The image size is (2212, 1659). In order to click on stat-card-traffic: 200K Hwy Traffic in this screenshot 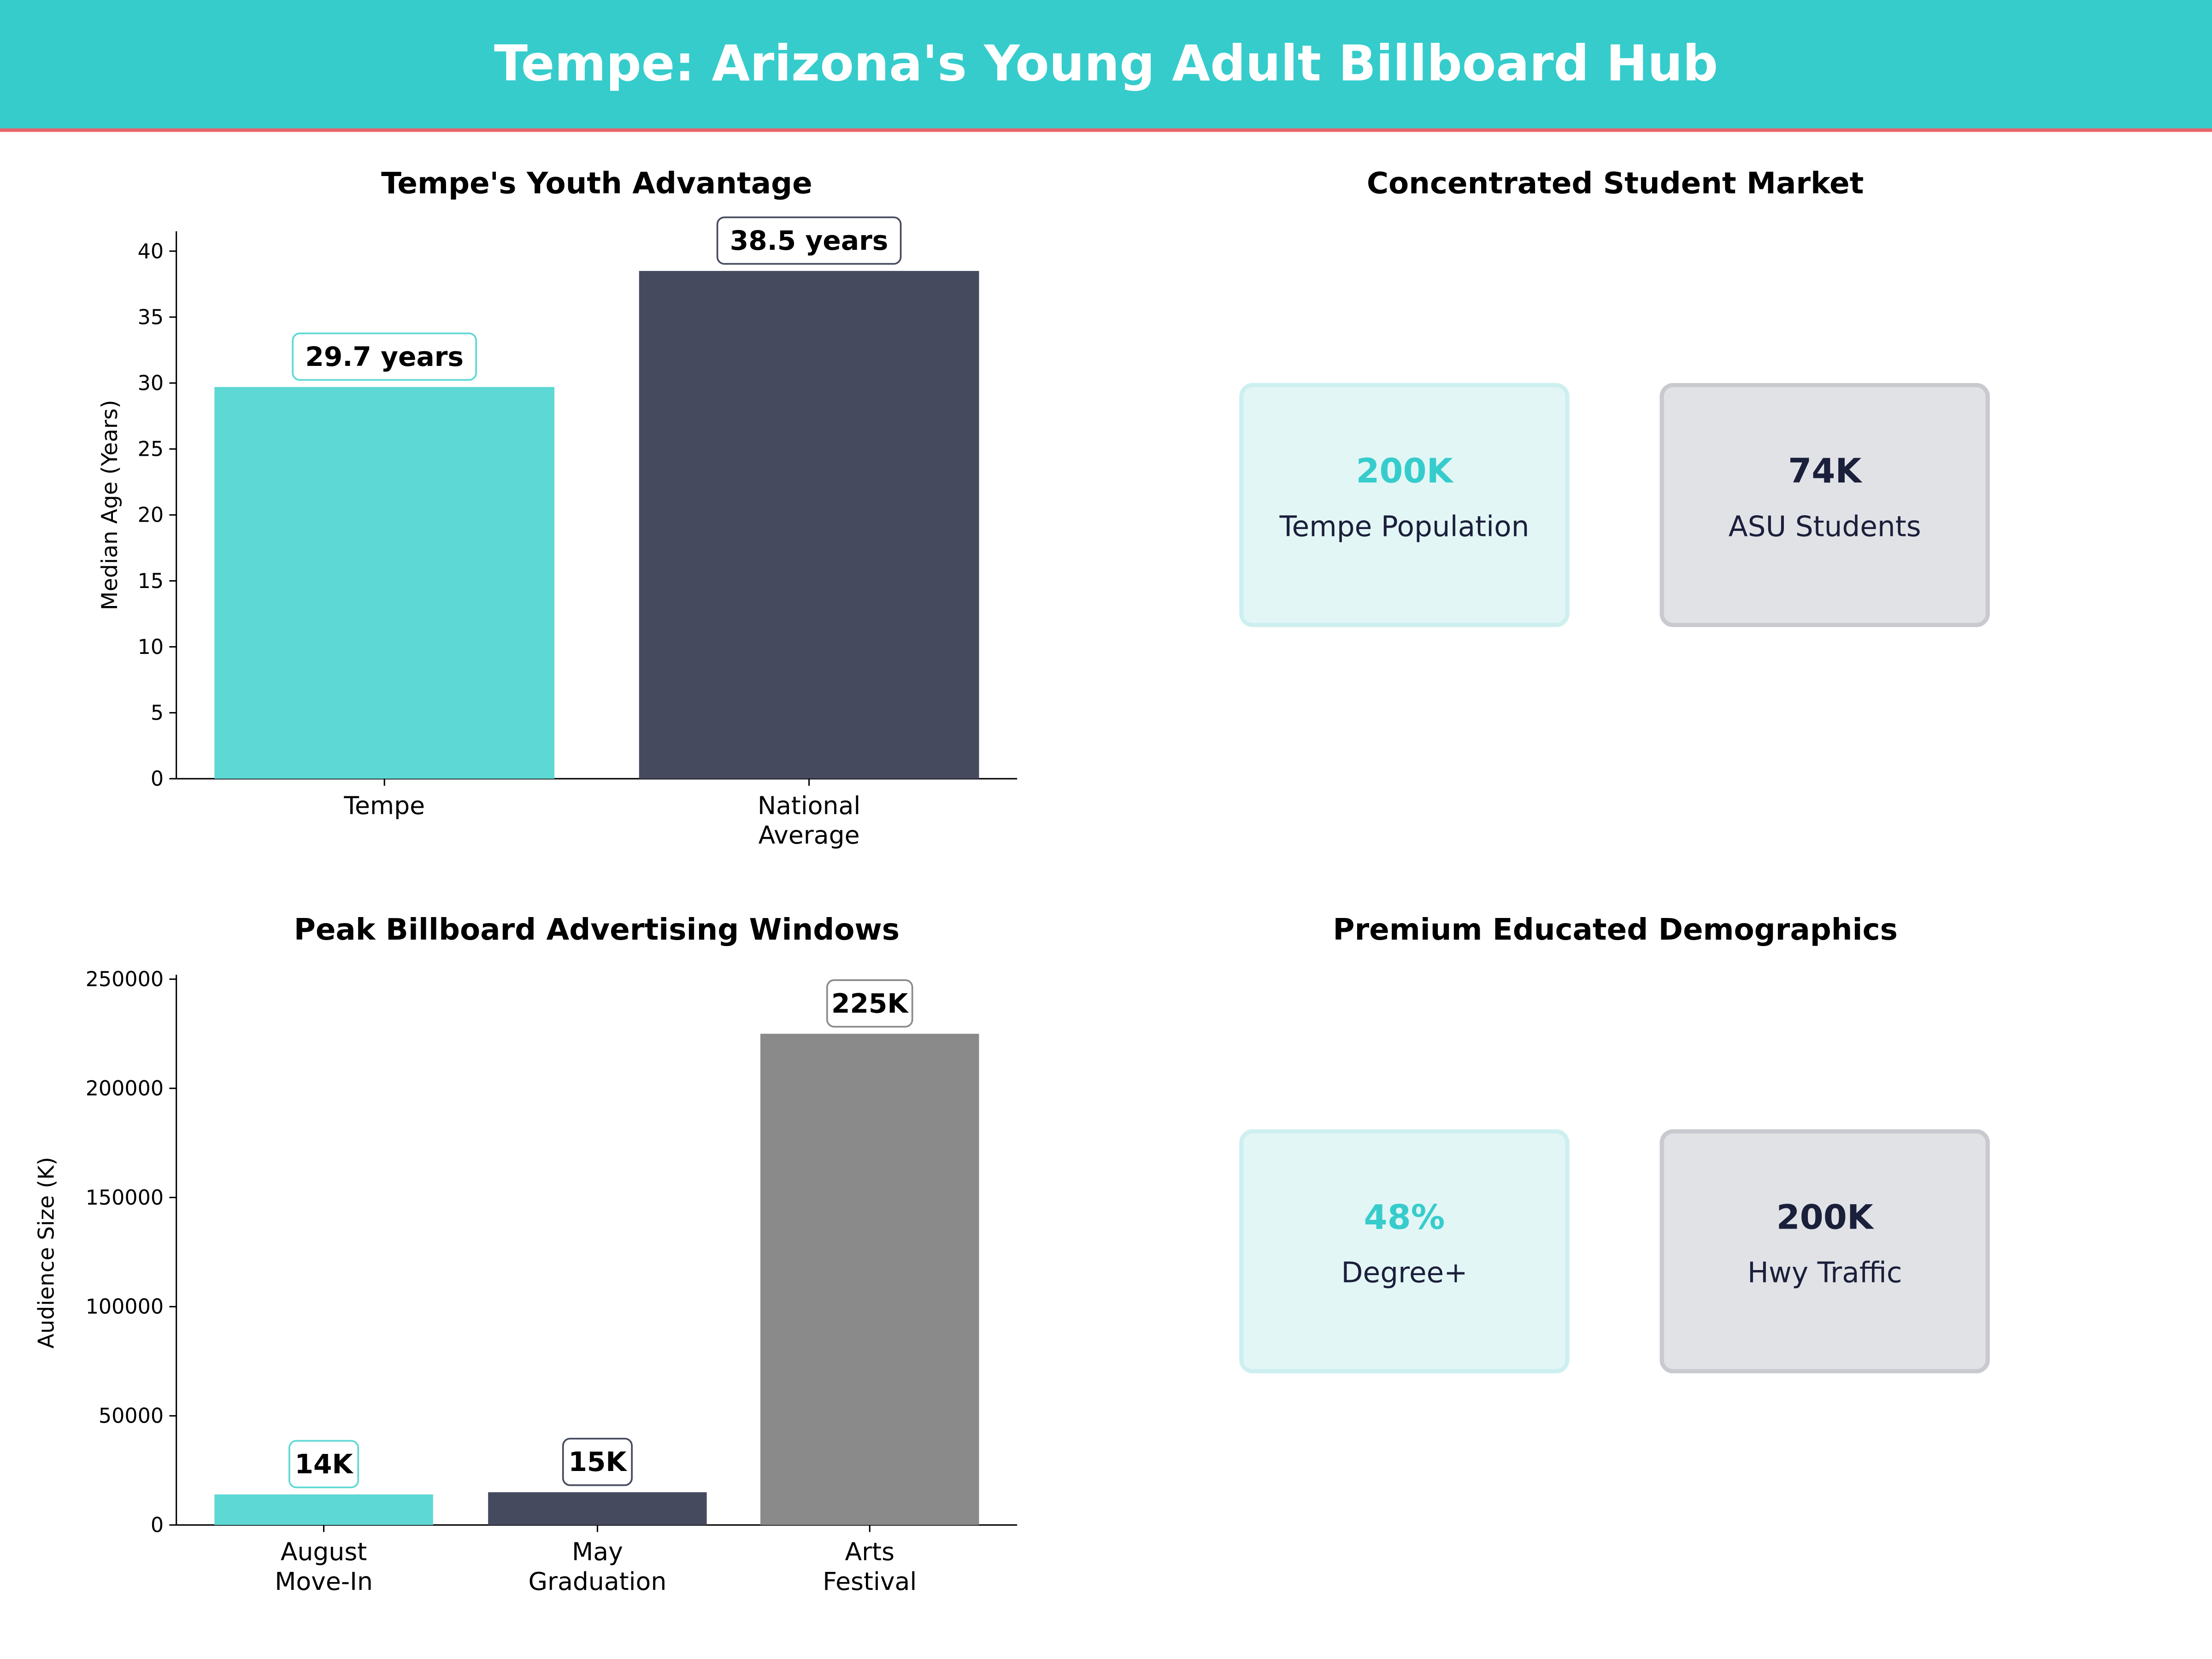, I will do `click(1824, 1251)`.